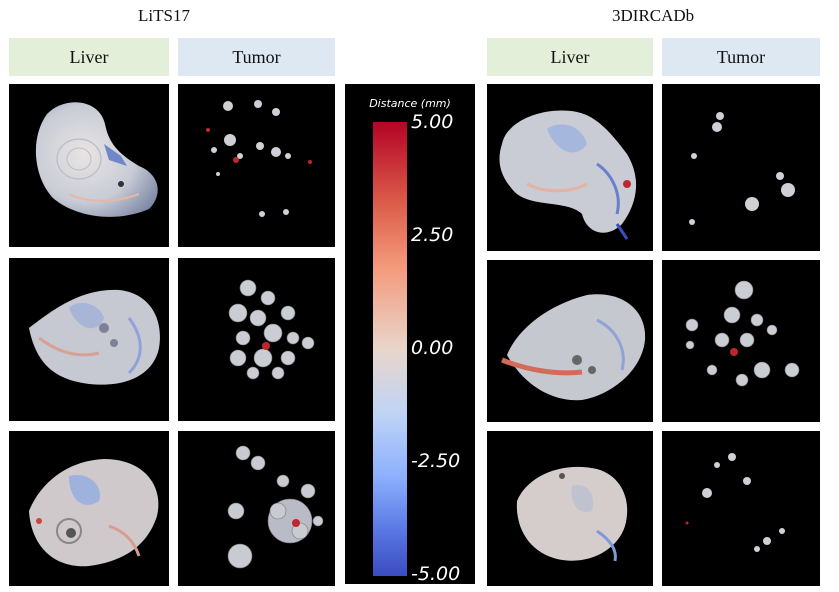  What do you see at coordinates (570, 57) in the screenshot?
I see `header-liver-3dircadb: Liver` at bounding box center [570, 57].